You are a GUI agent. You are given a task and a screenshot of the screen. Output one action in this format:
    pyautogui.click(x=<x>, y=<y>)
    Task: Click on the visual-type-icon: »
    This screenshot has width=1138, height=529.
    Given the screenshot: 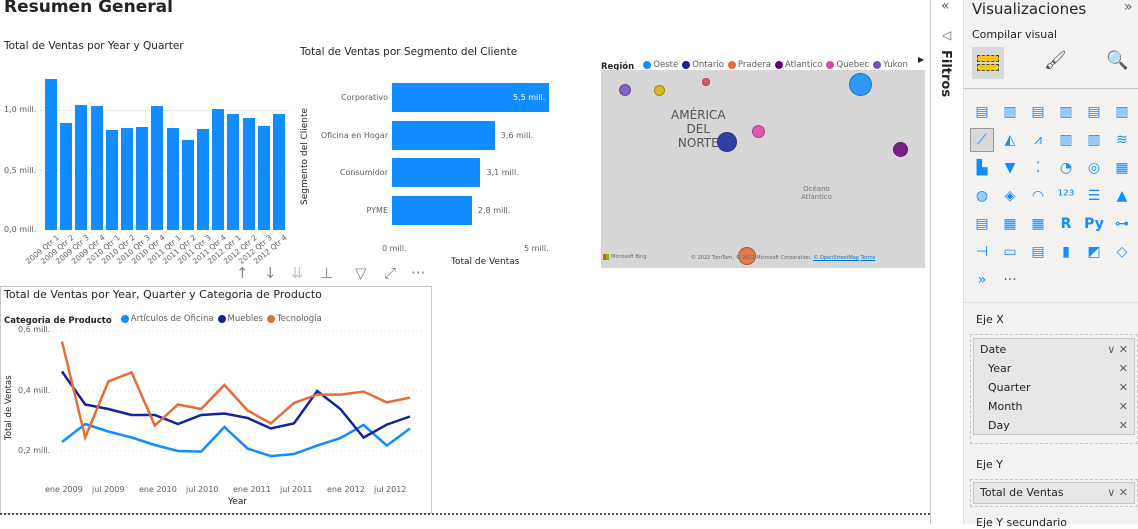 What is the action you would take?
    pyautogui.click(x=982, y=280)
    